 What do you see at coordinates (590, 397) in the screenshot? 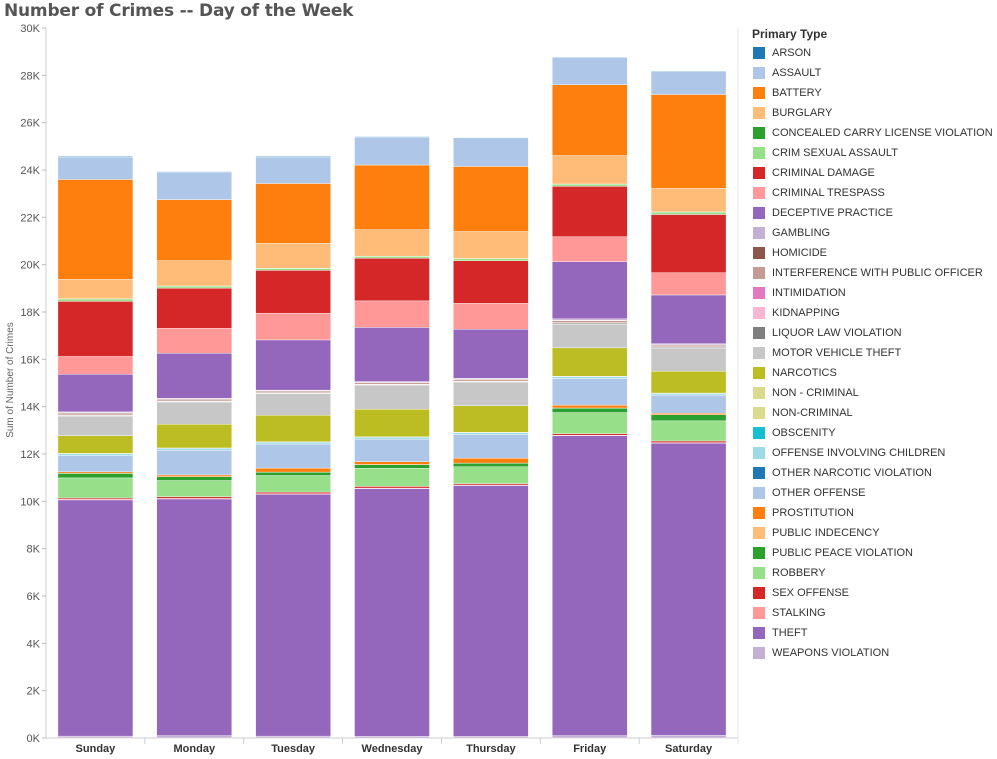
I see `bar-stack-friday` at bounding box center [590, 397].